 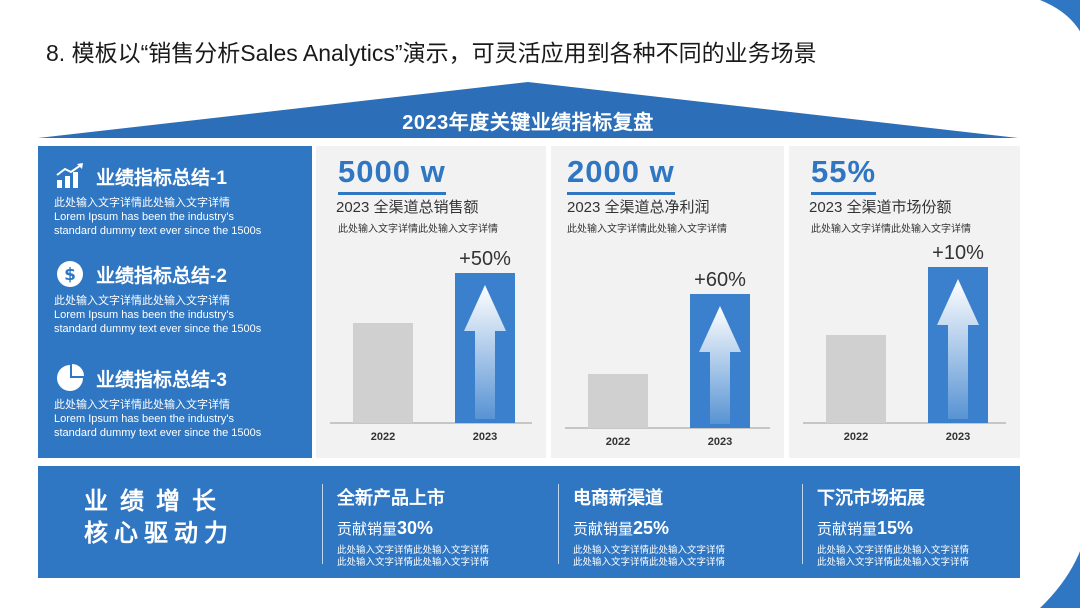 What do you see at coordinates (392, 174) in the screenshot?
I see `metric-value: 5000 w` at bounding box center [392, 174].